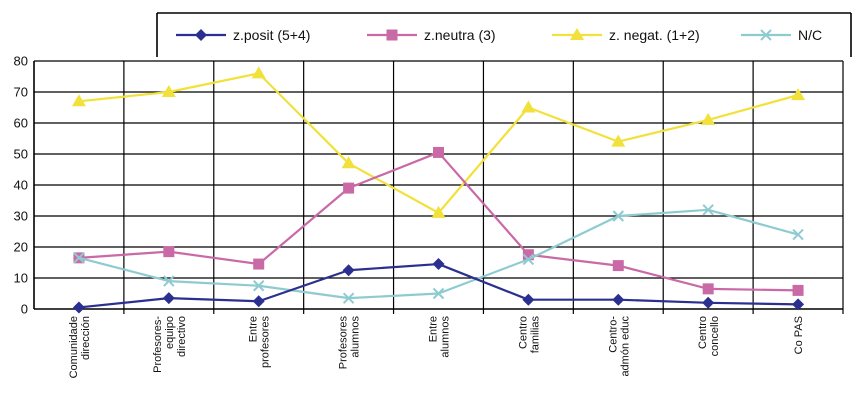 This screenshot has width=857, height=403. I want to click on x-category-line: Centro-, so click(613, 334).